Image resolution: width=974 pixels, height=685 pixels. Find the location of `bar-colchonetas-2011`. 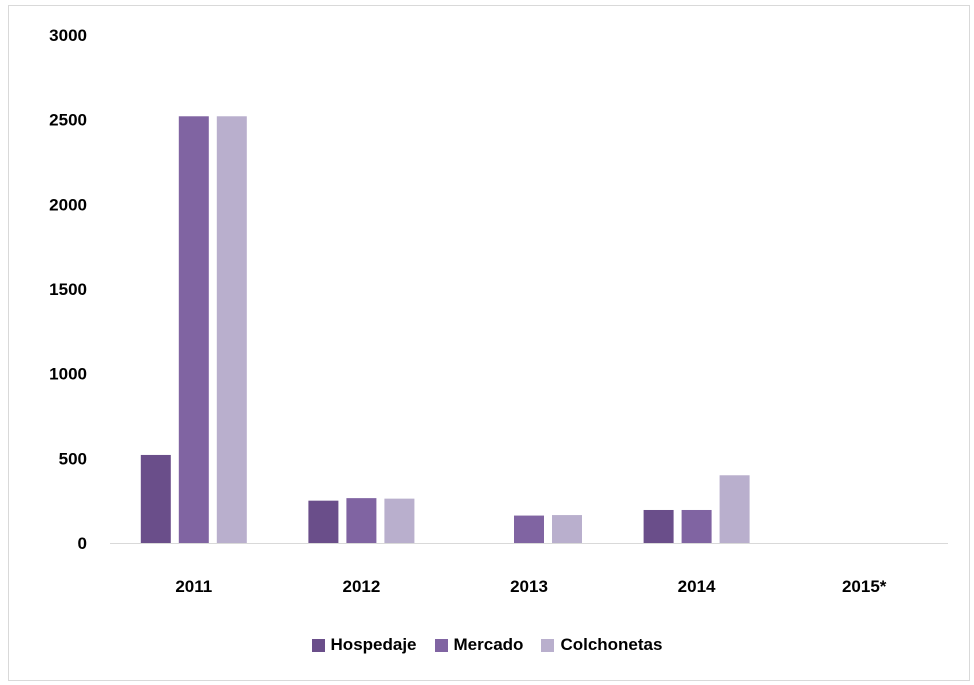

bar-colchonetas-2011 is located at coordinates (231, 329).